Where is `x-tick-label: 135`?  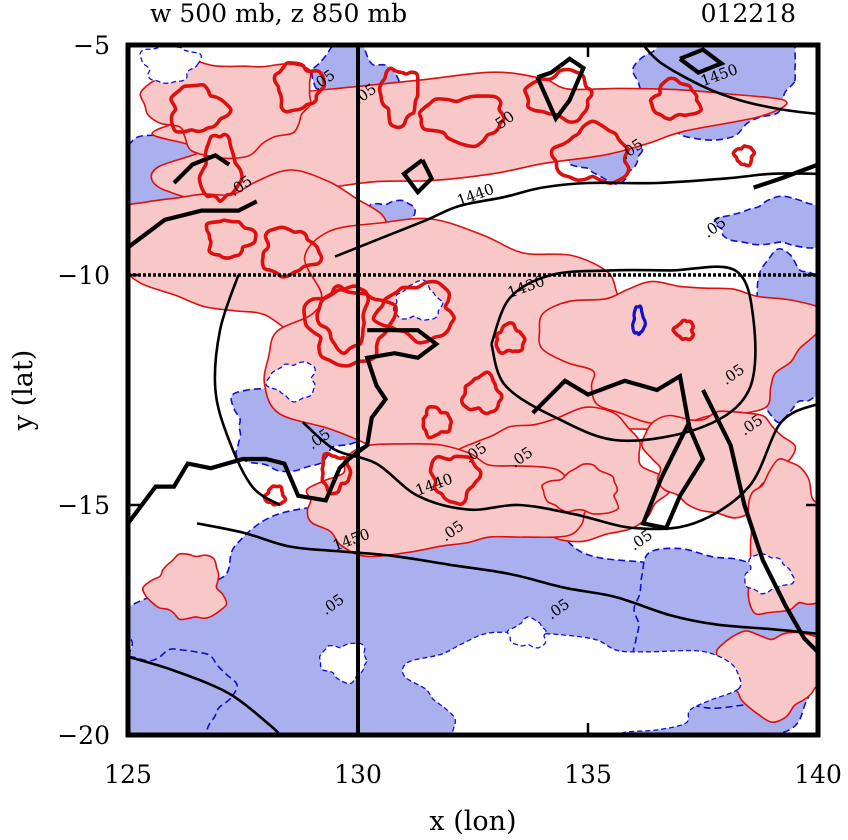
x-tick-label: 135 is located at coordinates (588, 774).